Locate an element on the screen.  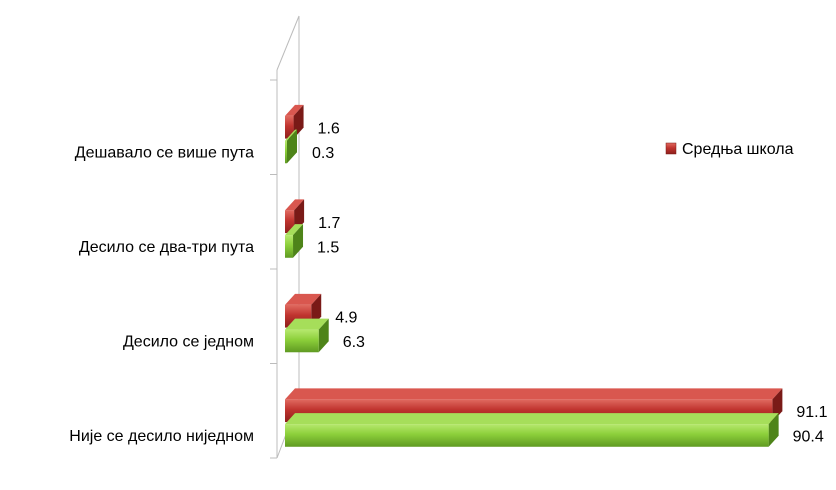
data-label: 1.6 is located at coordinates (329, 128).